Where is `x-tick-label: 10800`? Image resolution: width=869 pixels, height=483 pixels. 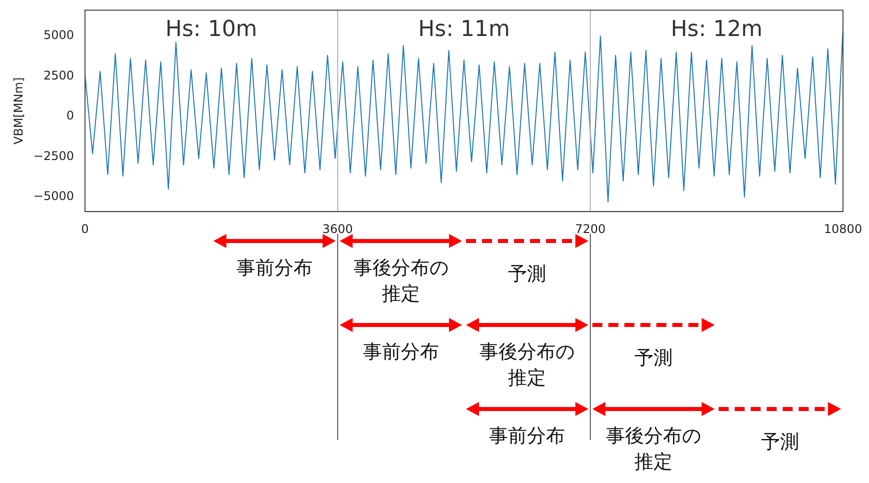
x-tick-label: 10800 is located at coordinates (843, 229).